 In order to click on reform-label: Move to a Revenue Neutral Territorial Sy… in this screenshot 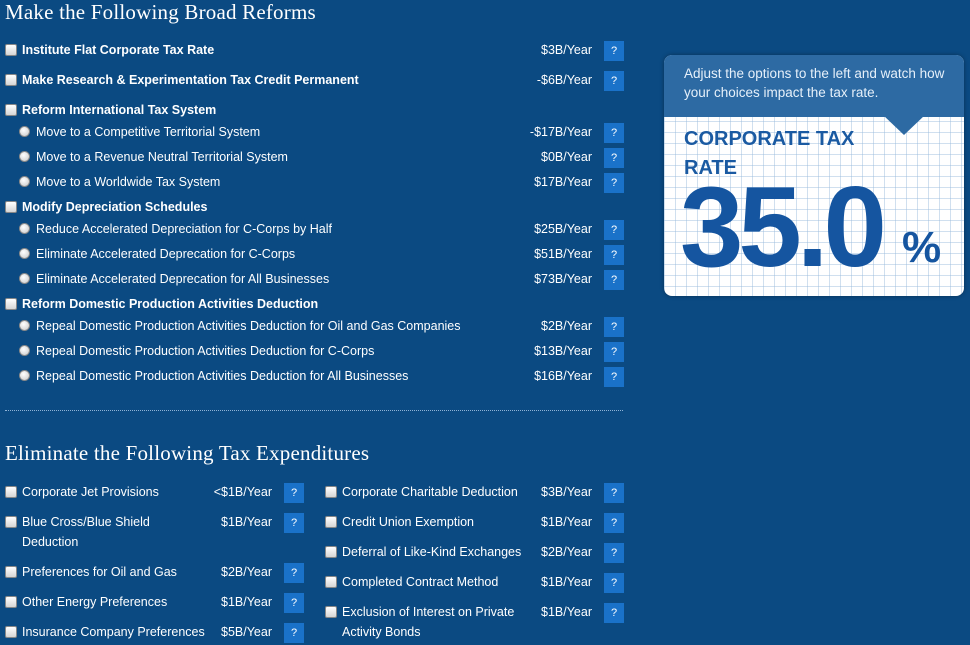, I will do `click(162, 157)`.